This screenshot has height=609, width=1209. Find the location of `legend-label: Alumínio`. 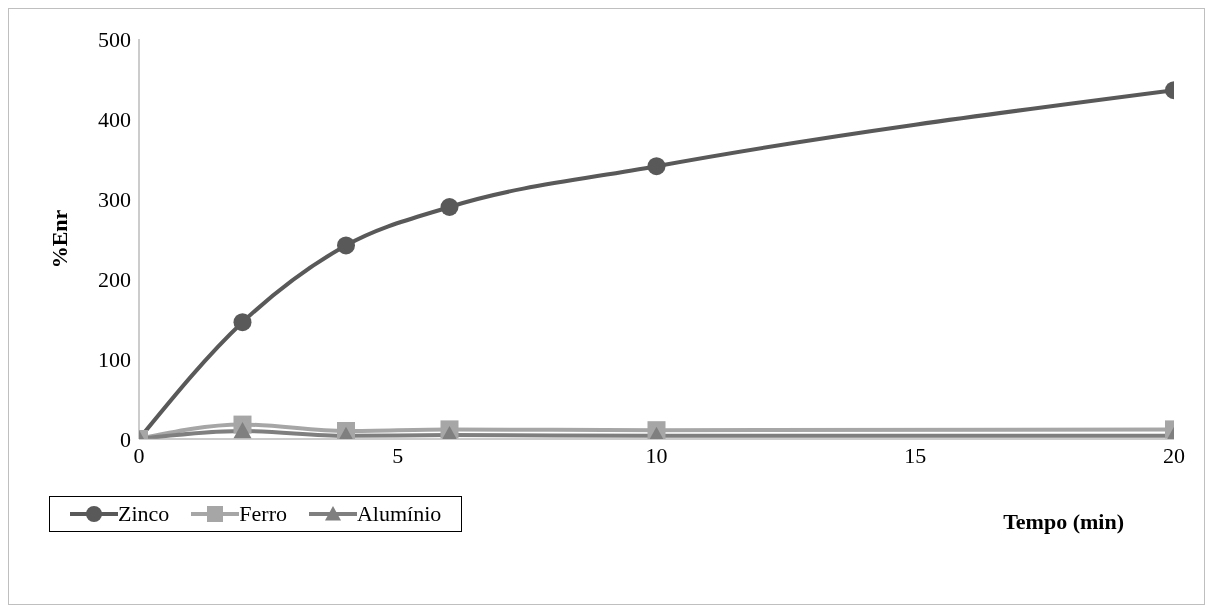

legend-label: Alumínio is located at coordinates (399, 514).